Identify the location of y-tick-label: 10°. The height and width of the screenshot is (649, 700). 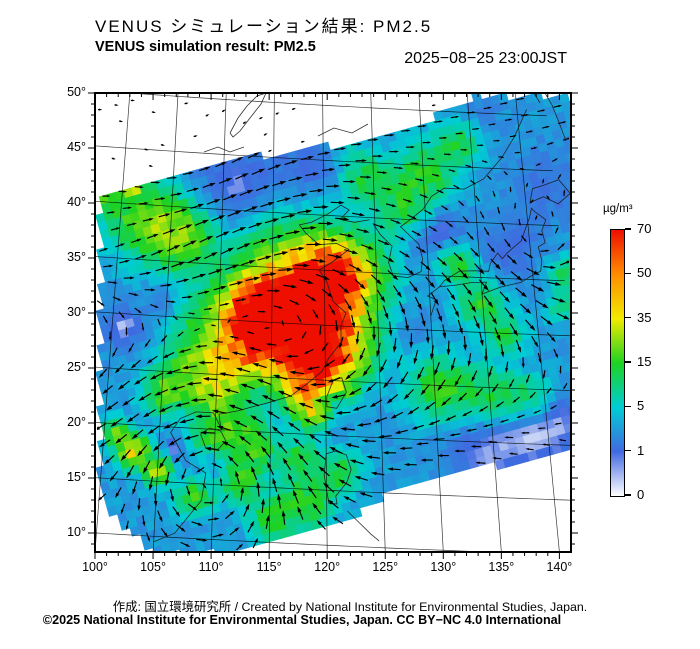
(76, 532).